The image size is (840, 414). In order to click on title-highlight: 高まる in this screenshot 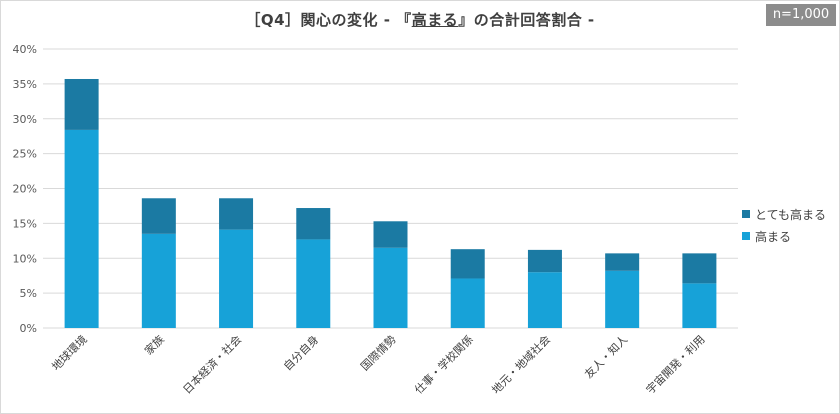, I will do `click(435, 20)`.